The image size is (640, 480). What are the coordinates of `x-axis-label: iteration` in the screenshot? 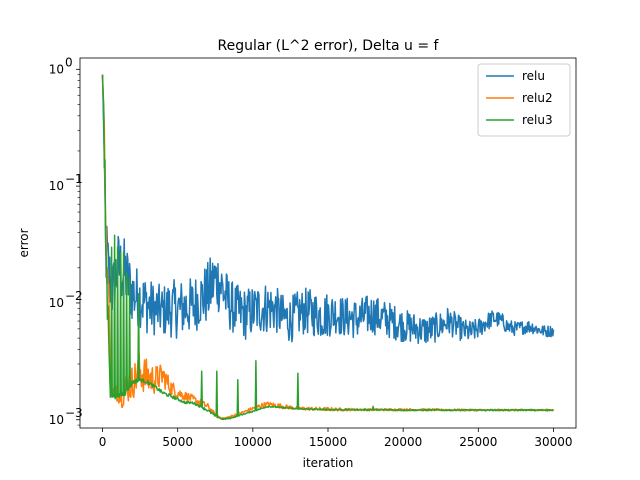 It's located at (328, 463).